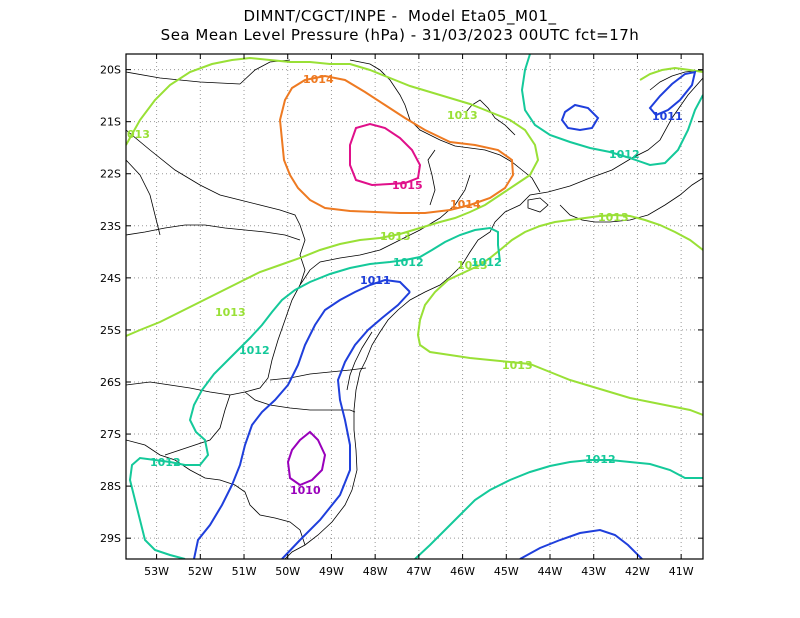 The image size is (800, 618). Describe the element at coordinates (213, 340) in the screenshot. I see `argentina-border` at that location.